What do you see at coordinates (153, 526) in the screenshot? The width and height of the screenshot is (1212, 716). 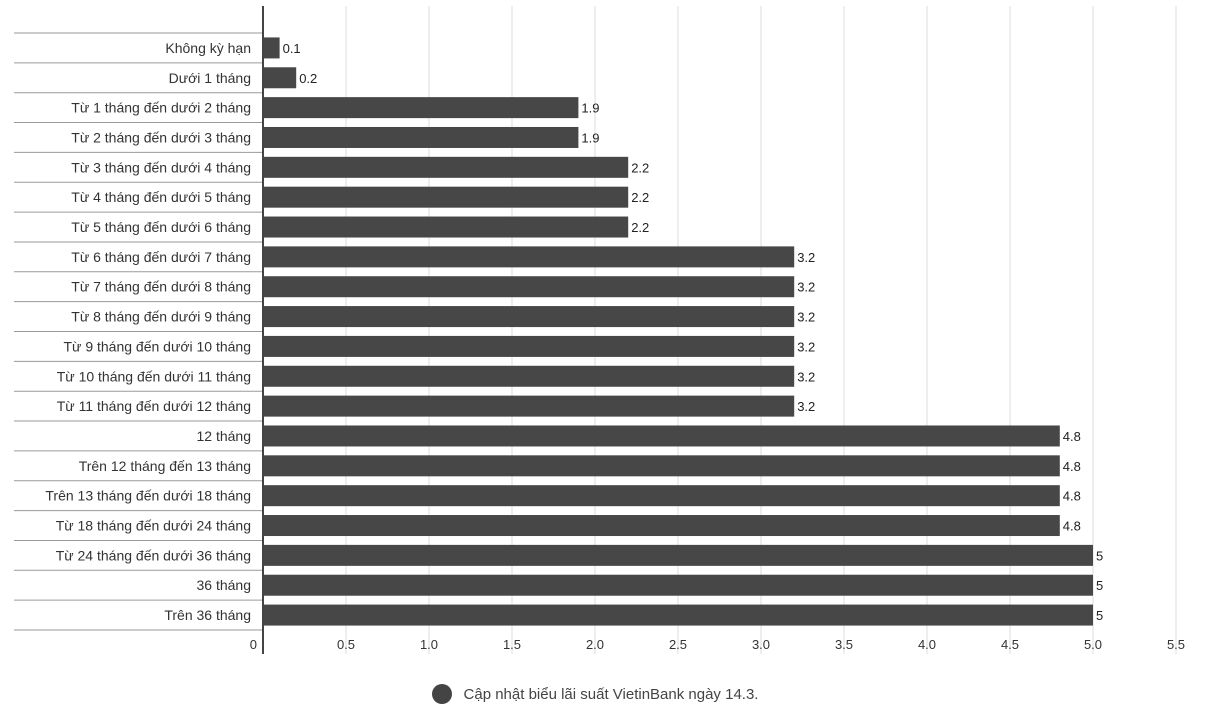 I see `category-label: Từ 18 tháng đến dưới 24 tháng` at bounding box center [153, 526].